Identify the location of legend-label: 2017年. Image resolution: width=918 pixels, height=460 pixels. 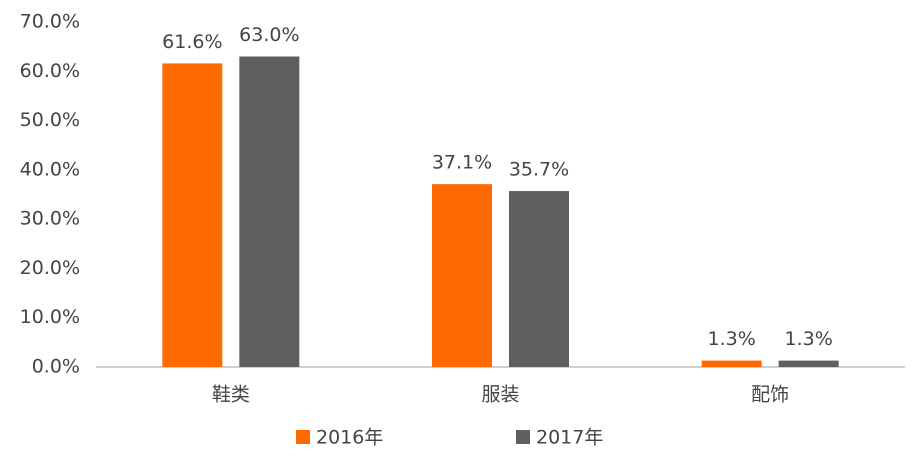
(569, 438).